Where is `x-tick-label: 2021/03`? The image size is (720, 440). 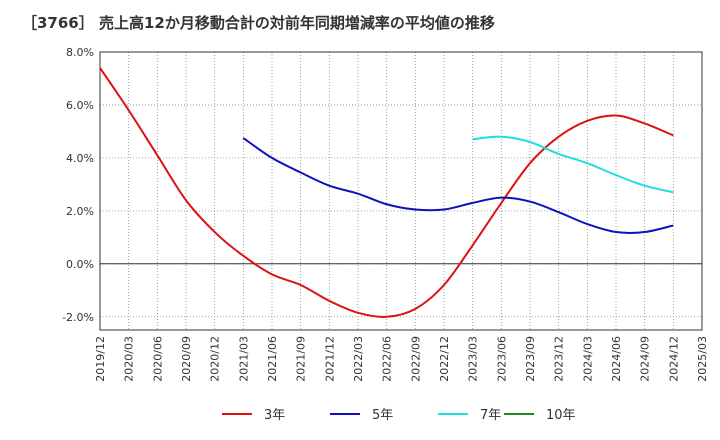 x-tick-label: 2021/03 is located at coordinates (243, 359).